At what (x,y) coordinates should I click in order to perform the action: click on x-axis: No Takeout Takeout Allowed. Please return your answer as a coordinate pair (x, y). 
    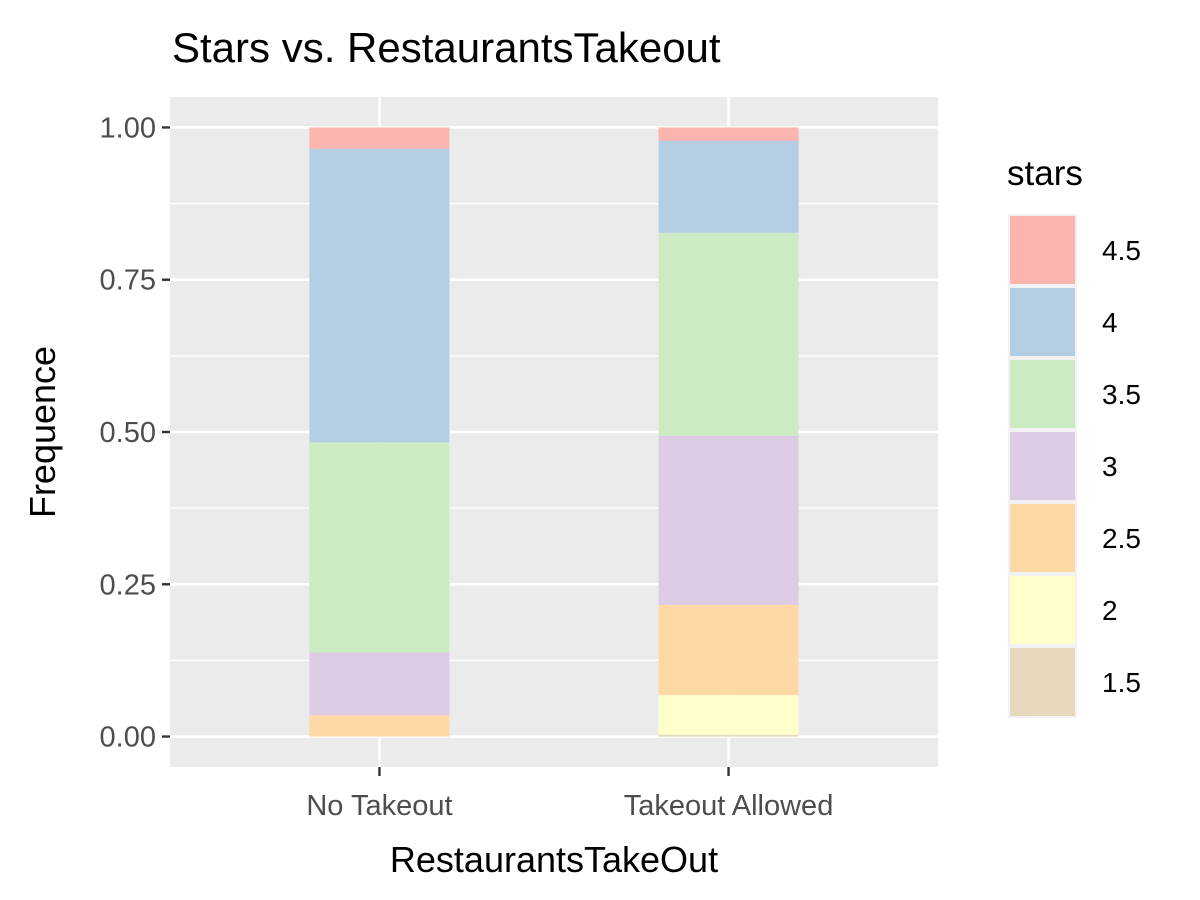
    Looking at the image, I should click on (569, 794).